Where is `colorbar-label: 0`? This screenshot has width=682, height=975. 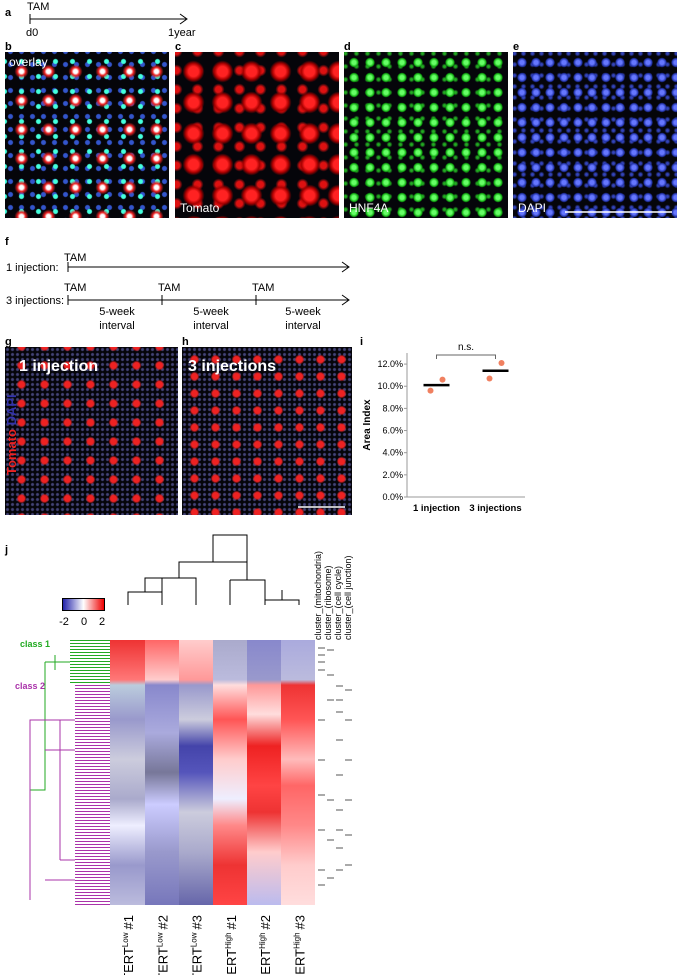
colorbar-label: 0 is located at coordinates (84, 622).